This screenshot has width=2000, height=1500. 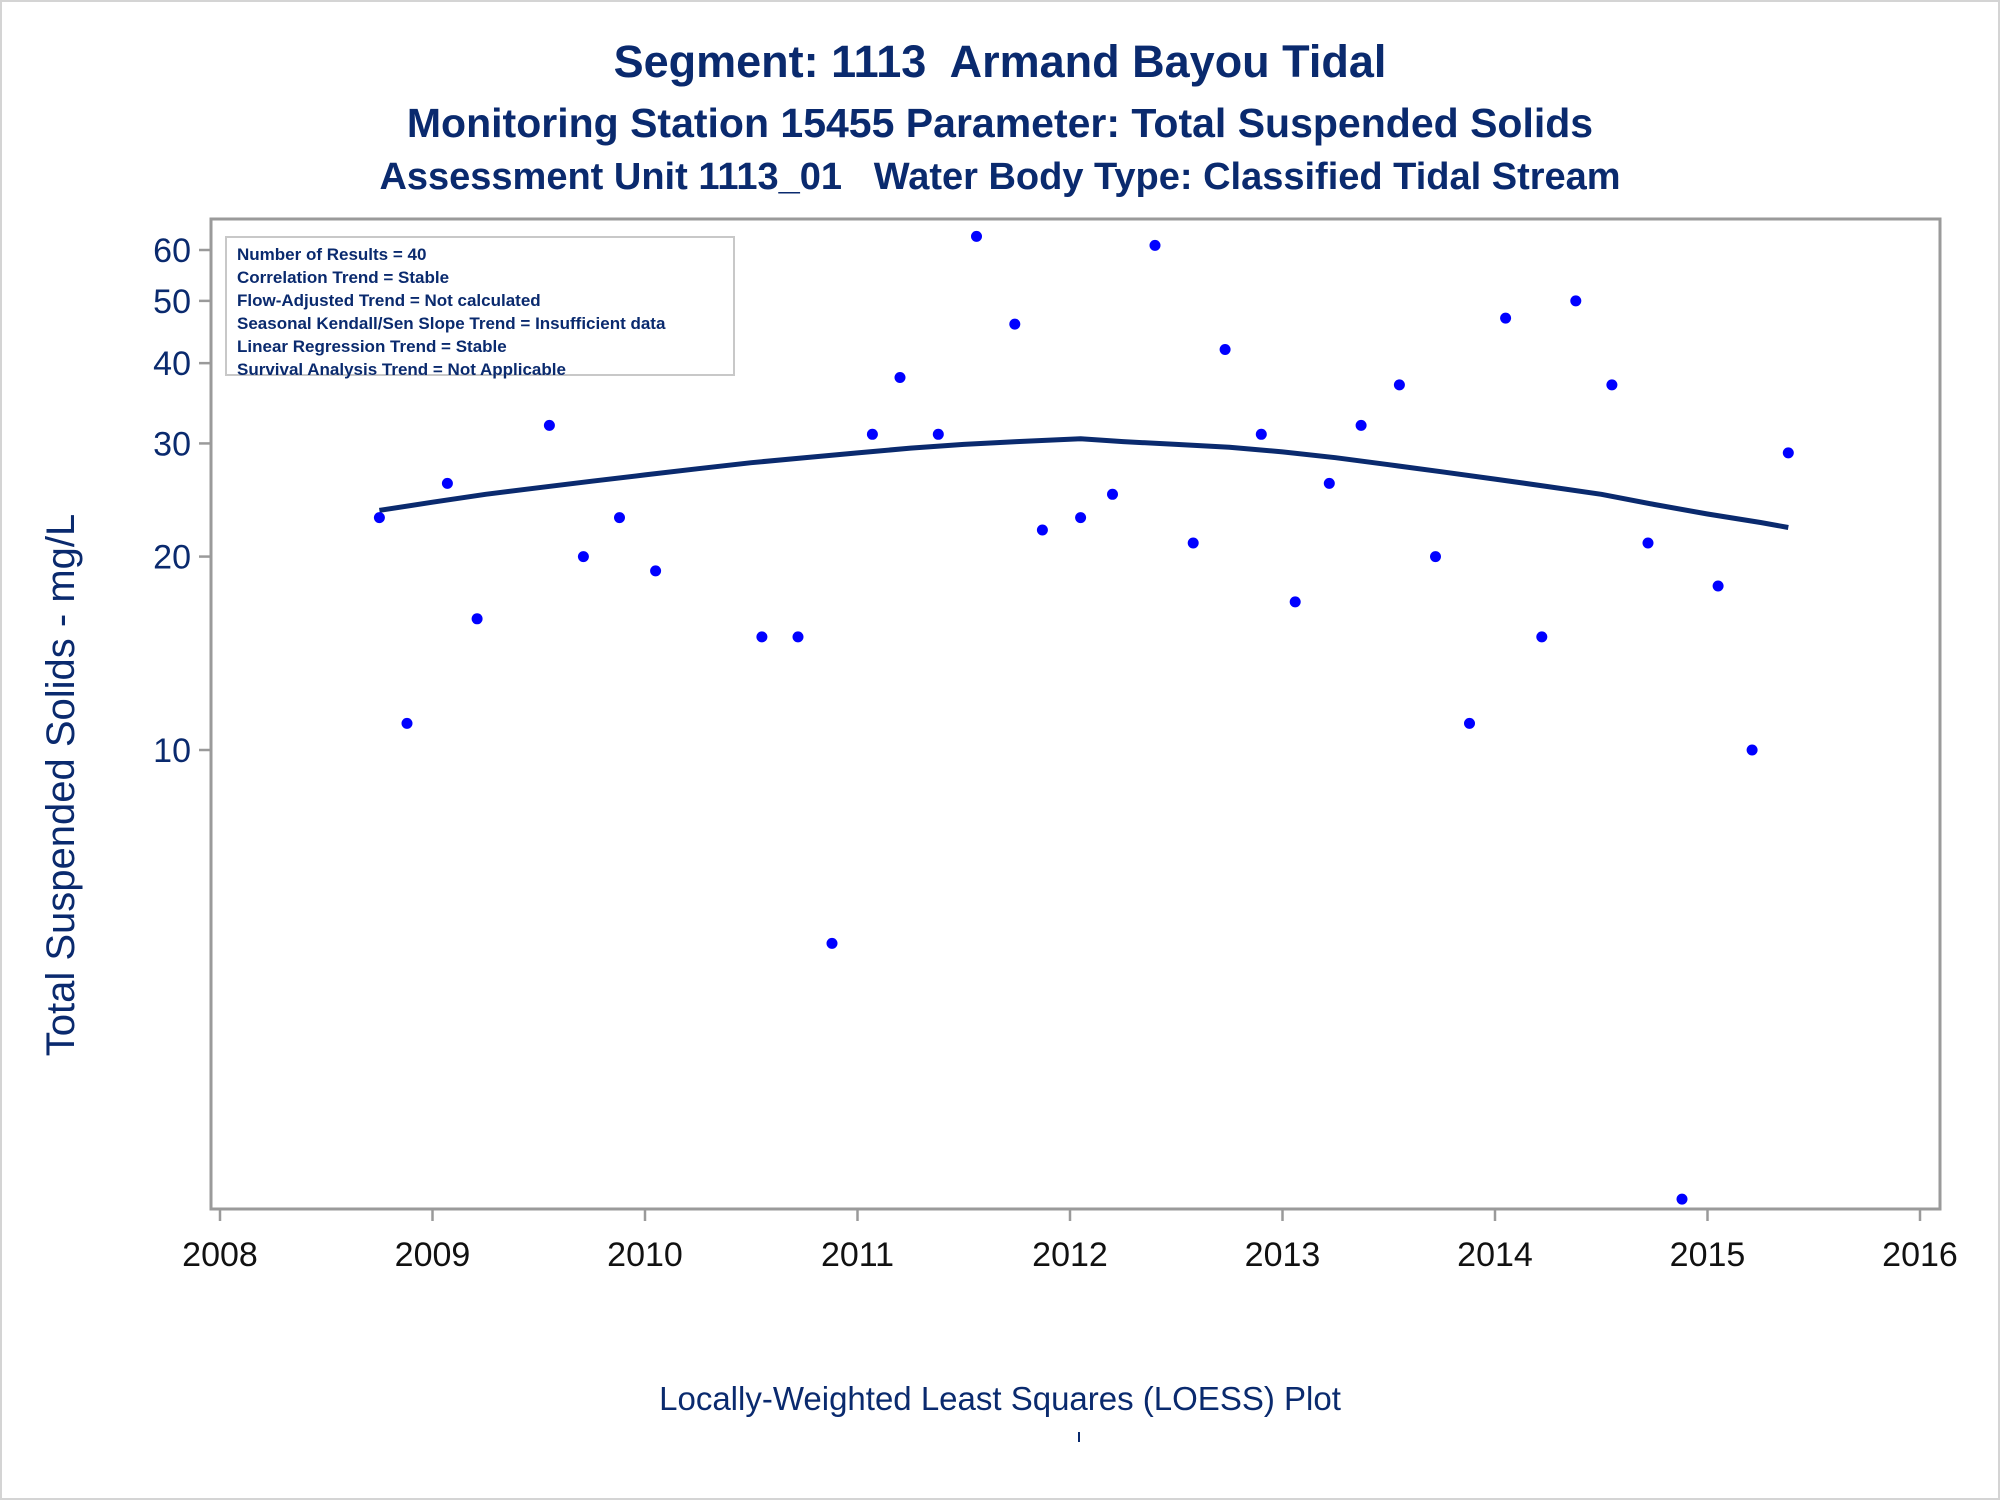 I want to click on x-tick-label: 2011, so click(x=857, y=1255).